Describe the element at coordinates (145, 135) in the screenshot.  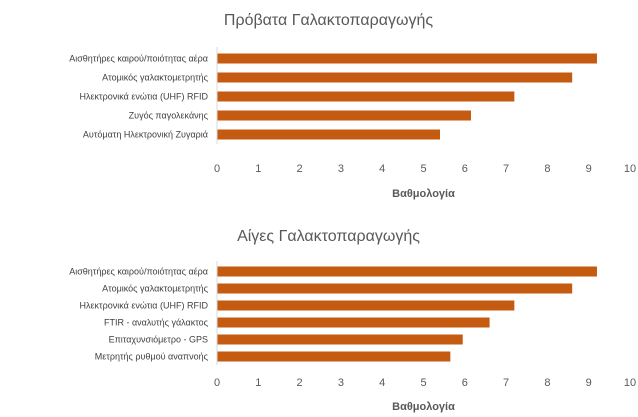
I see `category-label: Αυτόματη Ηλεκτρονική Ζυγαριά` at that location.